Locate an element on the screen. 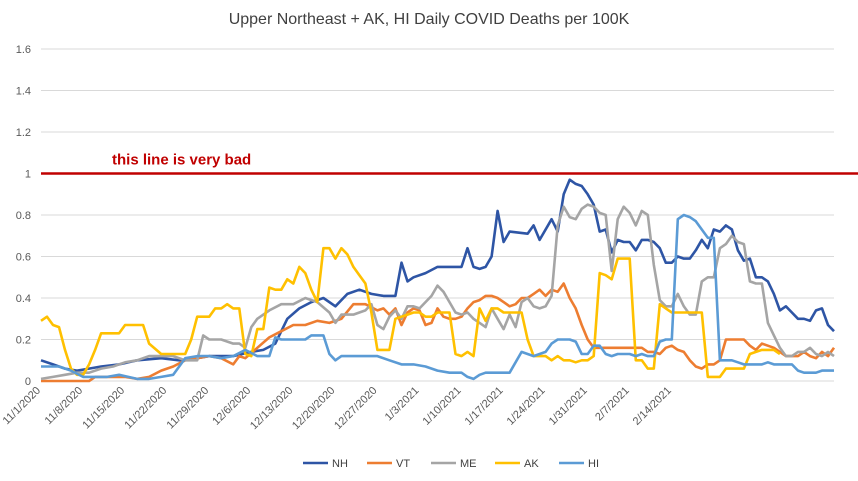  x-tick-label: 2/7/2021 is located at coordinates (612, 404).